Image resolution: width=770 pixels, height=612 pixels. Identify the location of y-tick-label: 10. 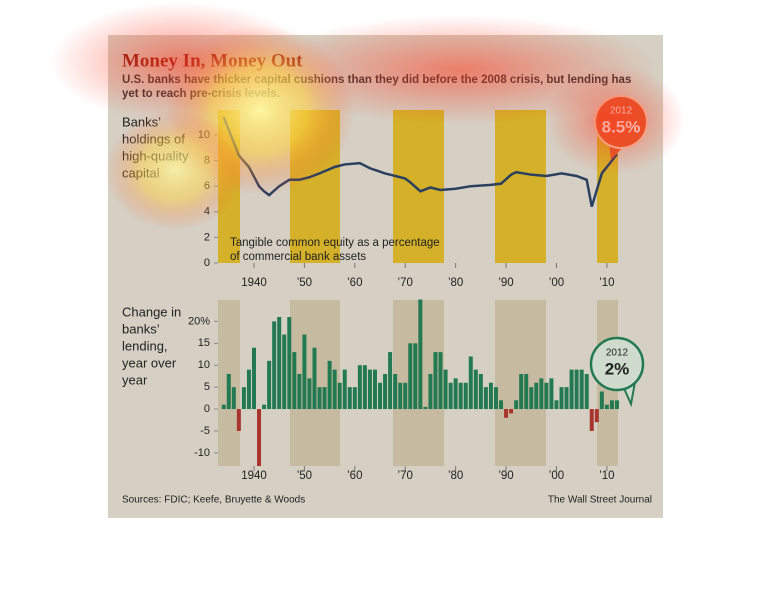
(204, 135).